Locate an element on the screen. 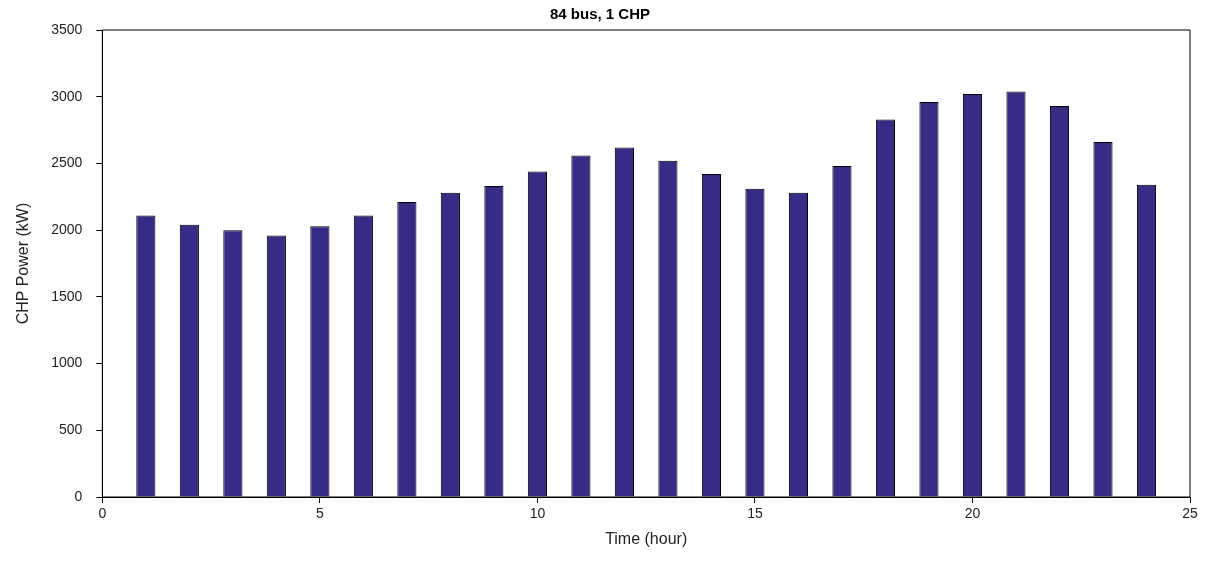 Image resolution: width=1210 pixels, height=563 pixels. x-tick-label: 15 is located at coordinates (755, 513).